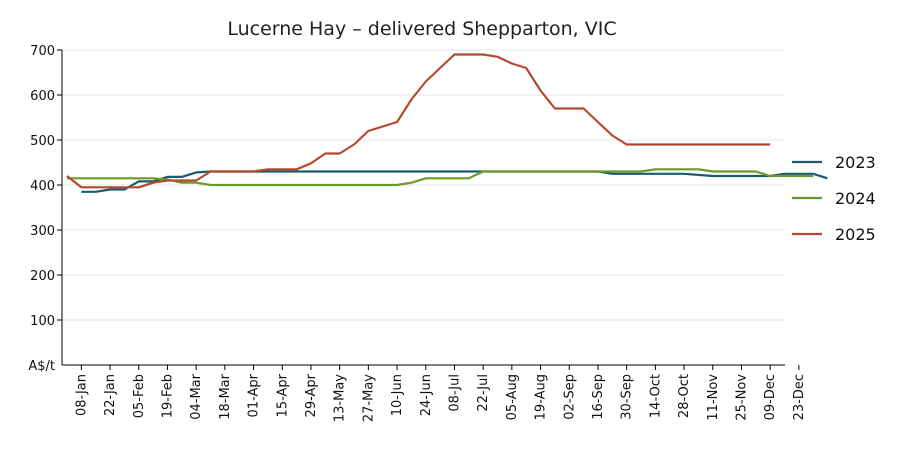 This screenshot has height=450, width=900. I want to click on y-tick-labels: 700 600 500 400 300 200 100, so click(46, 186).